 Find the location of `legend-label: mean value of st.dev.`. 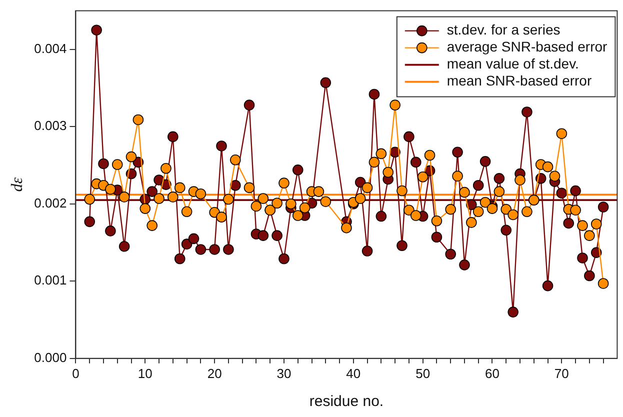

legend-label: mean value of st.dev. is located at coordinates (512, 64).